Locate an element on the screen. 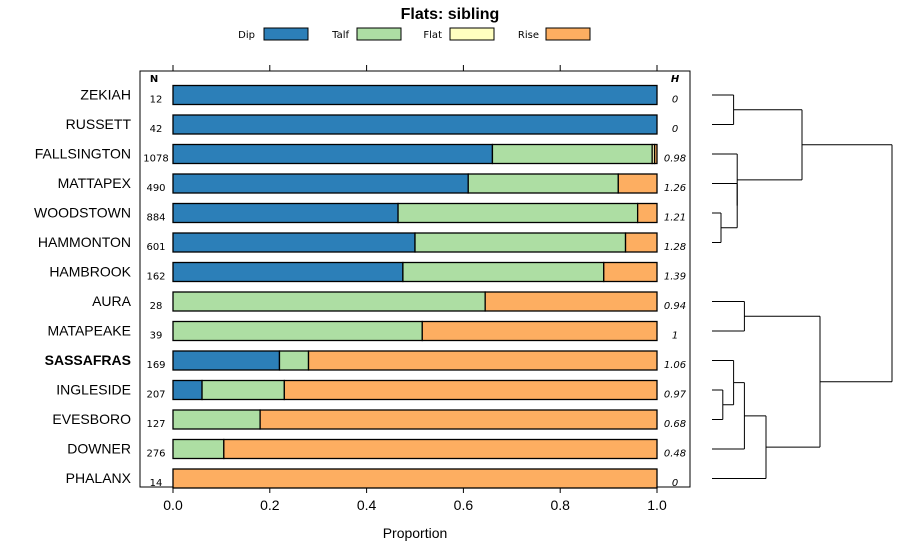 The width and height of the screenshot is (900, 560). bar-segment-aura-rise is located at coordinates (571, 301).